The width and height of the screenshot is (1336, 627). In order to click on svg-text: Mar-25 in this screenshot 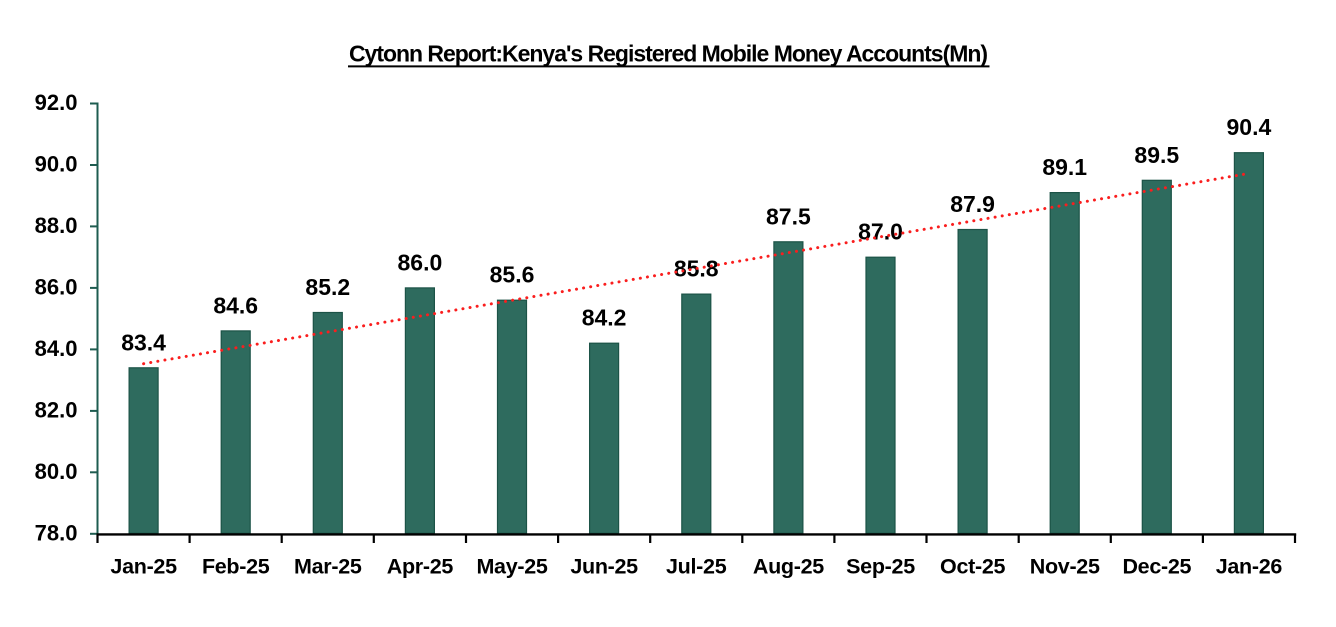, I will do `click(328, 567)`.